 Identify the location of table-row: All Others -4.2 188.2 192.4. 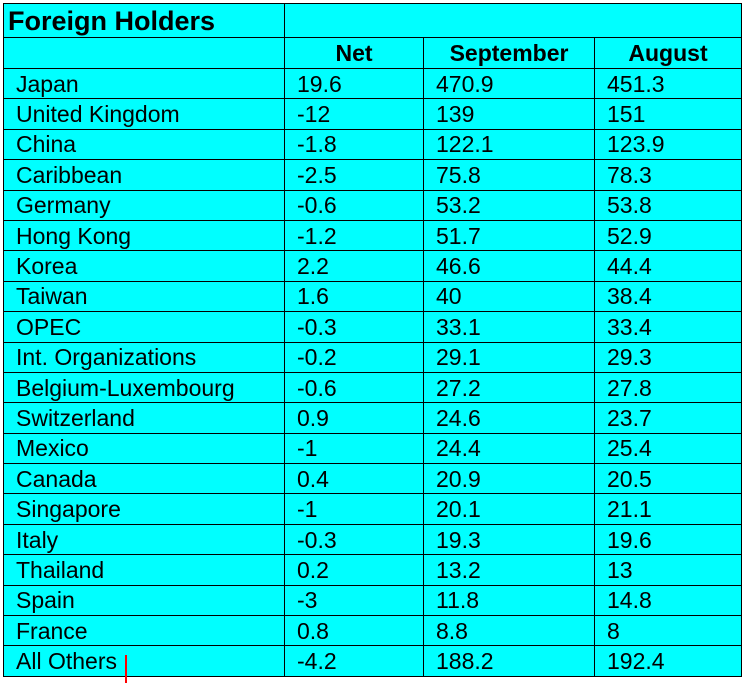
(372, 661).